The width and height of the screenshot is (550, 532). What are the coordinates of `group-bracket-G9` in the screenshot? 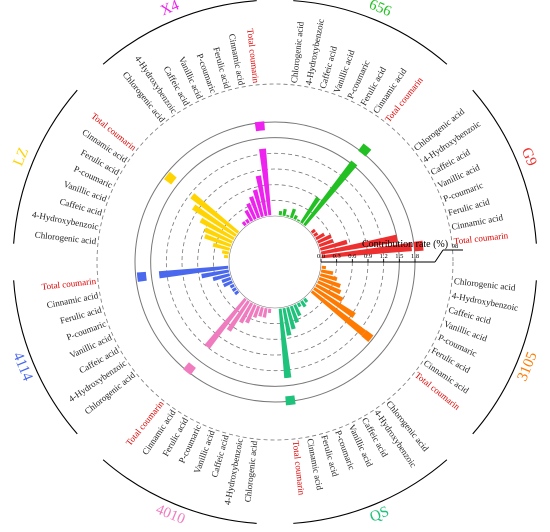 It's located at (504, 166).